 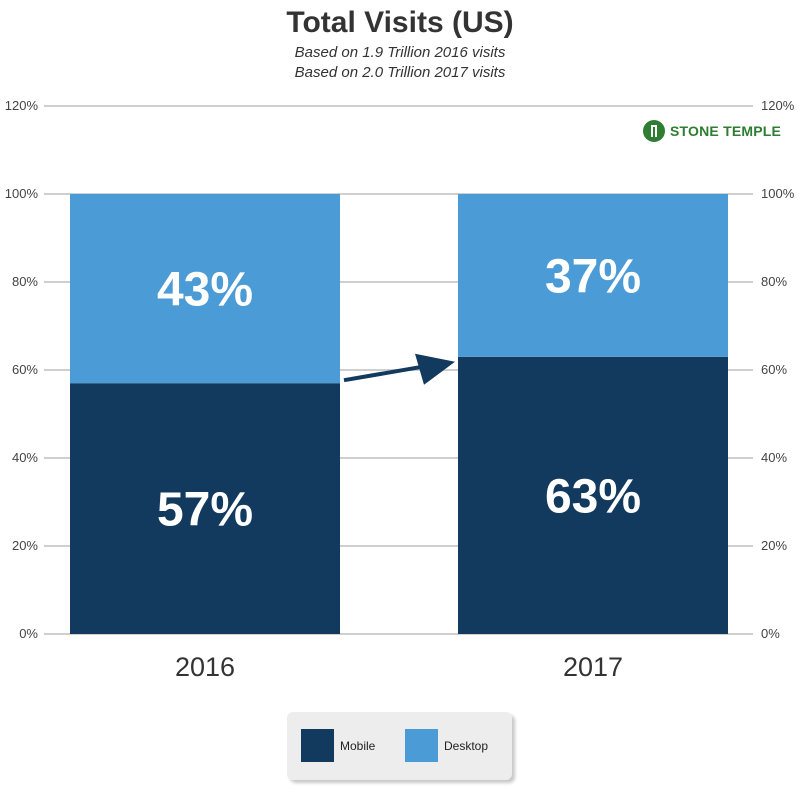 What do you see at coordinates (654, 131) in the screenshot?
I see `temple-icon` at bounding box center [654, 131].